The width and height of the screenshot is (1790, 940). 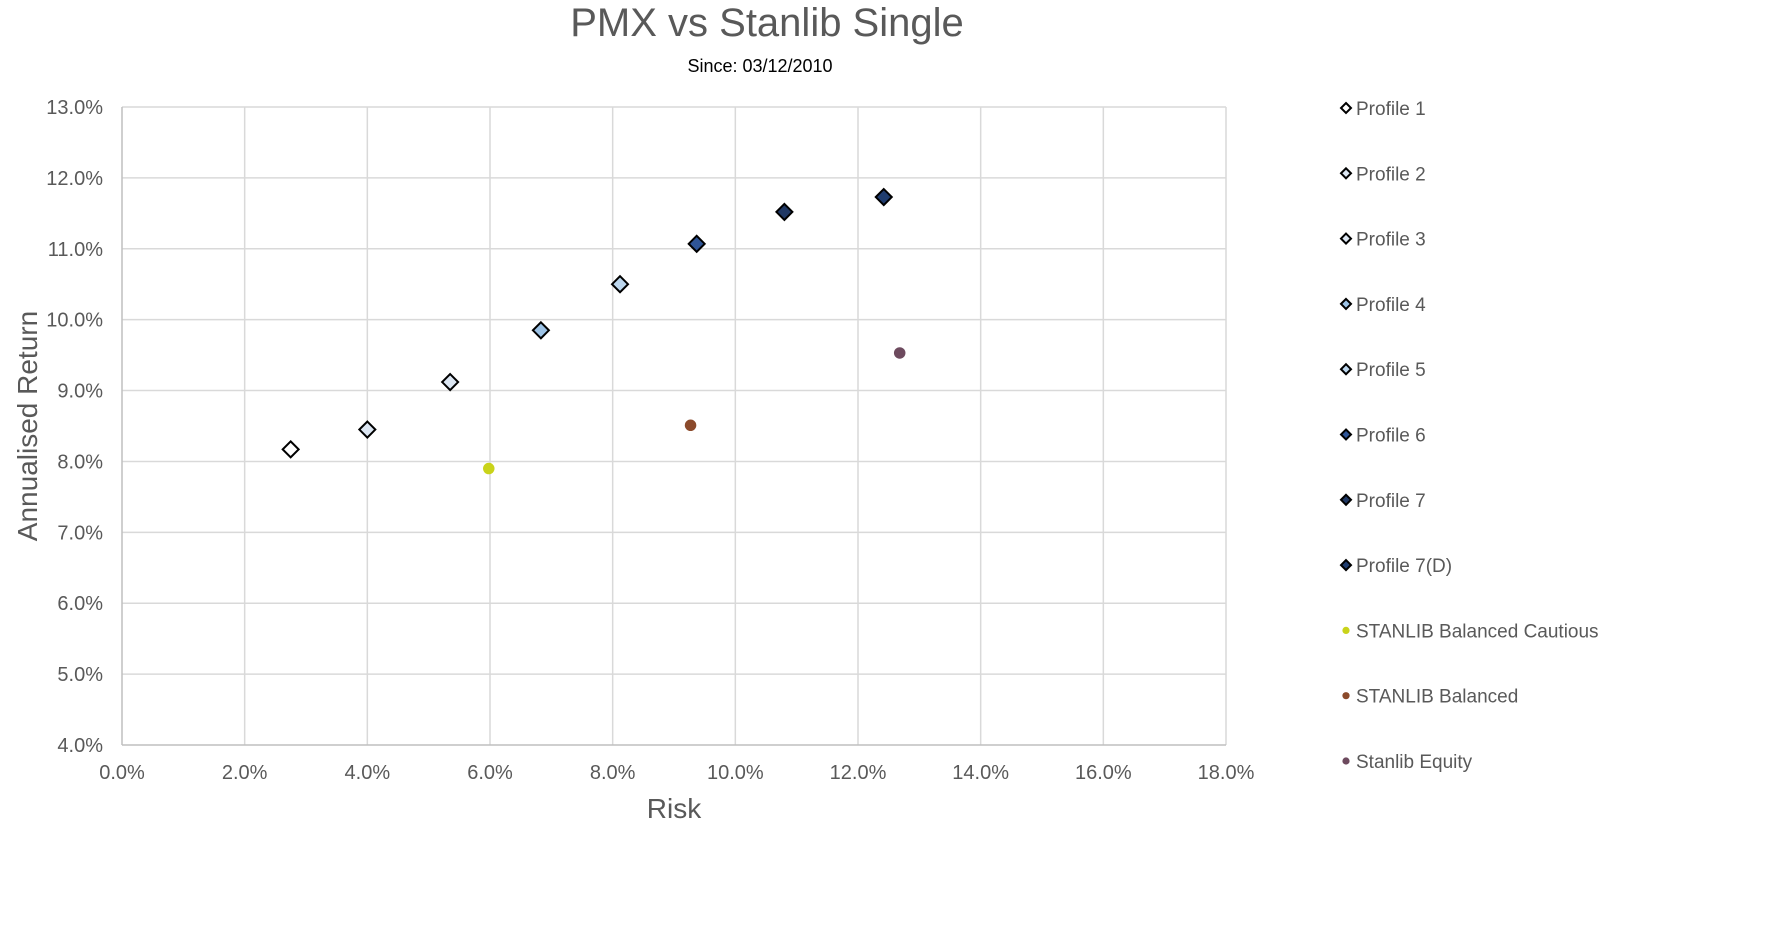 What do you see at coordinates (80, 392) in the screenshot?
I see `y-tick-label: 9.0%` at bounding box center [80, 392].